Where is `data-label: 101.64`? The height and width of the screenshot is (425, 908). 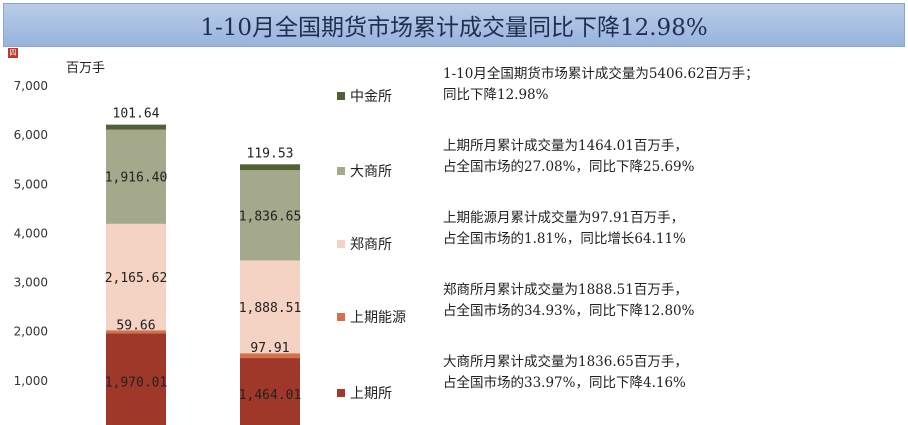 data-label: 101.64 is located at coordinates (136, 114).